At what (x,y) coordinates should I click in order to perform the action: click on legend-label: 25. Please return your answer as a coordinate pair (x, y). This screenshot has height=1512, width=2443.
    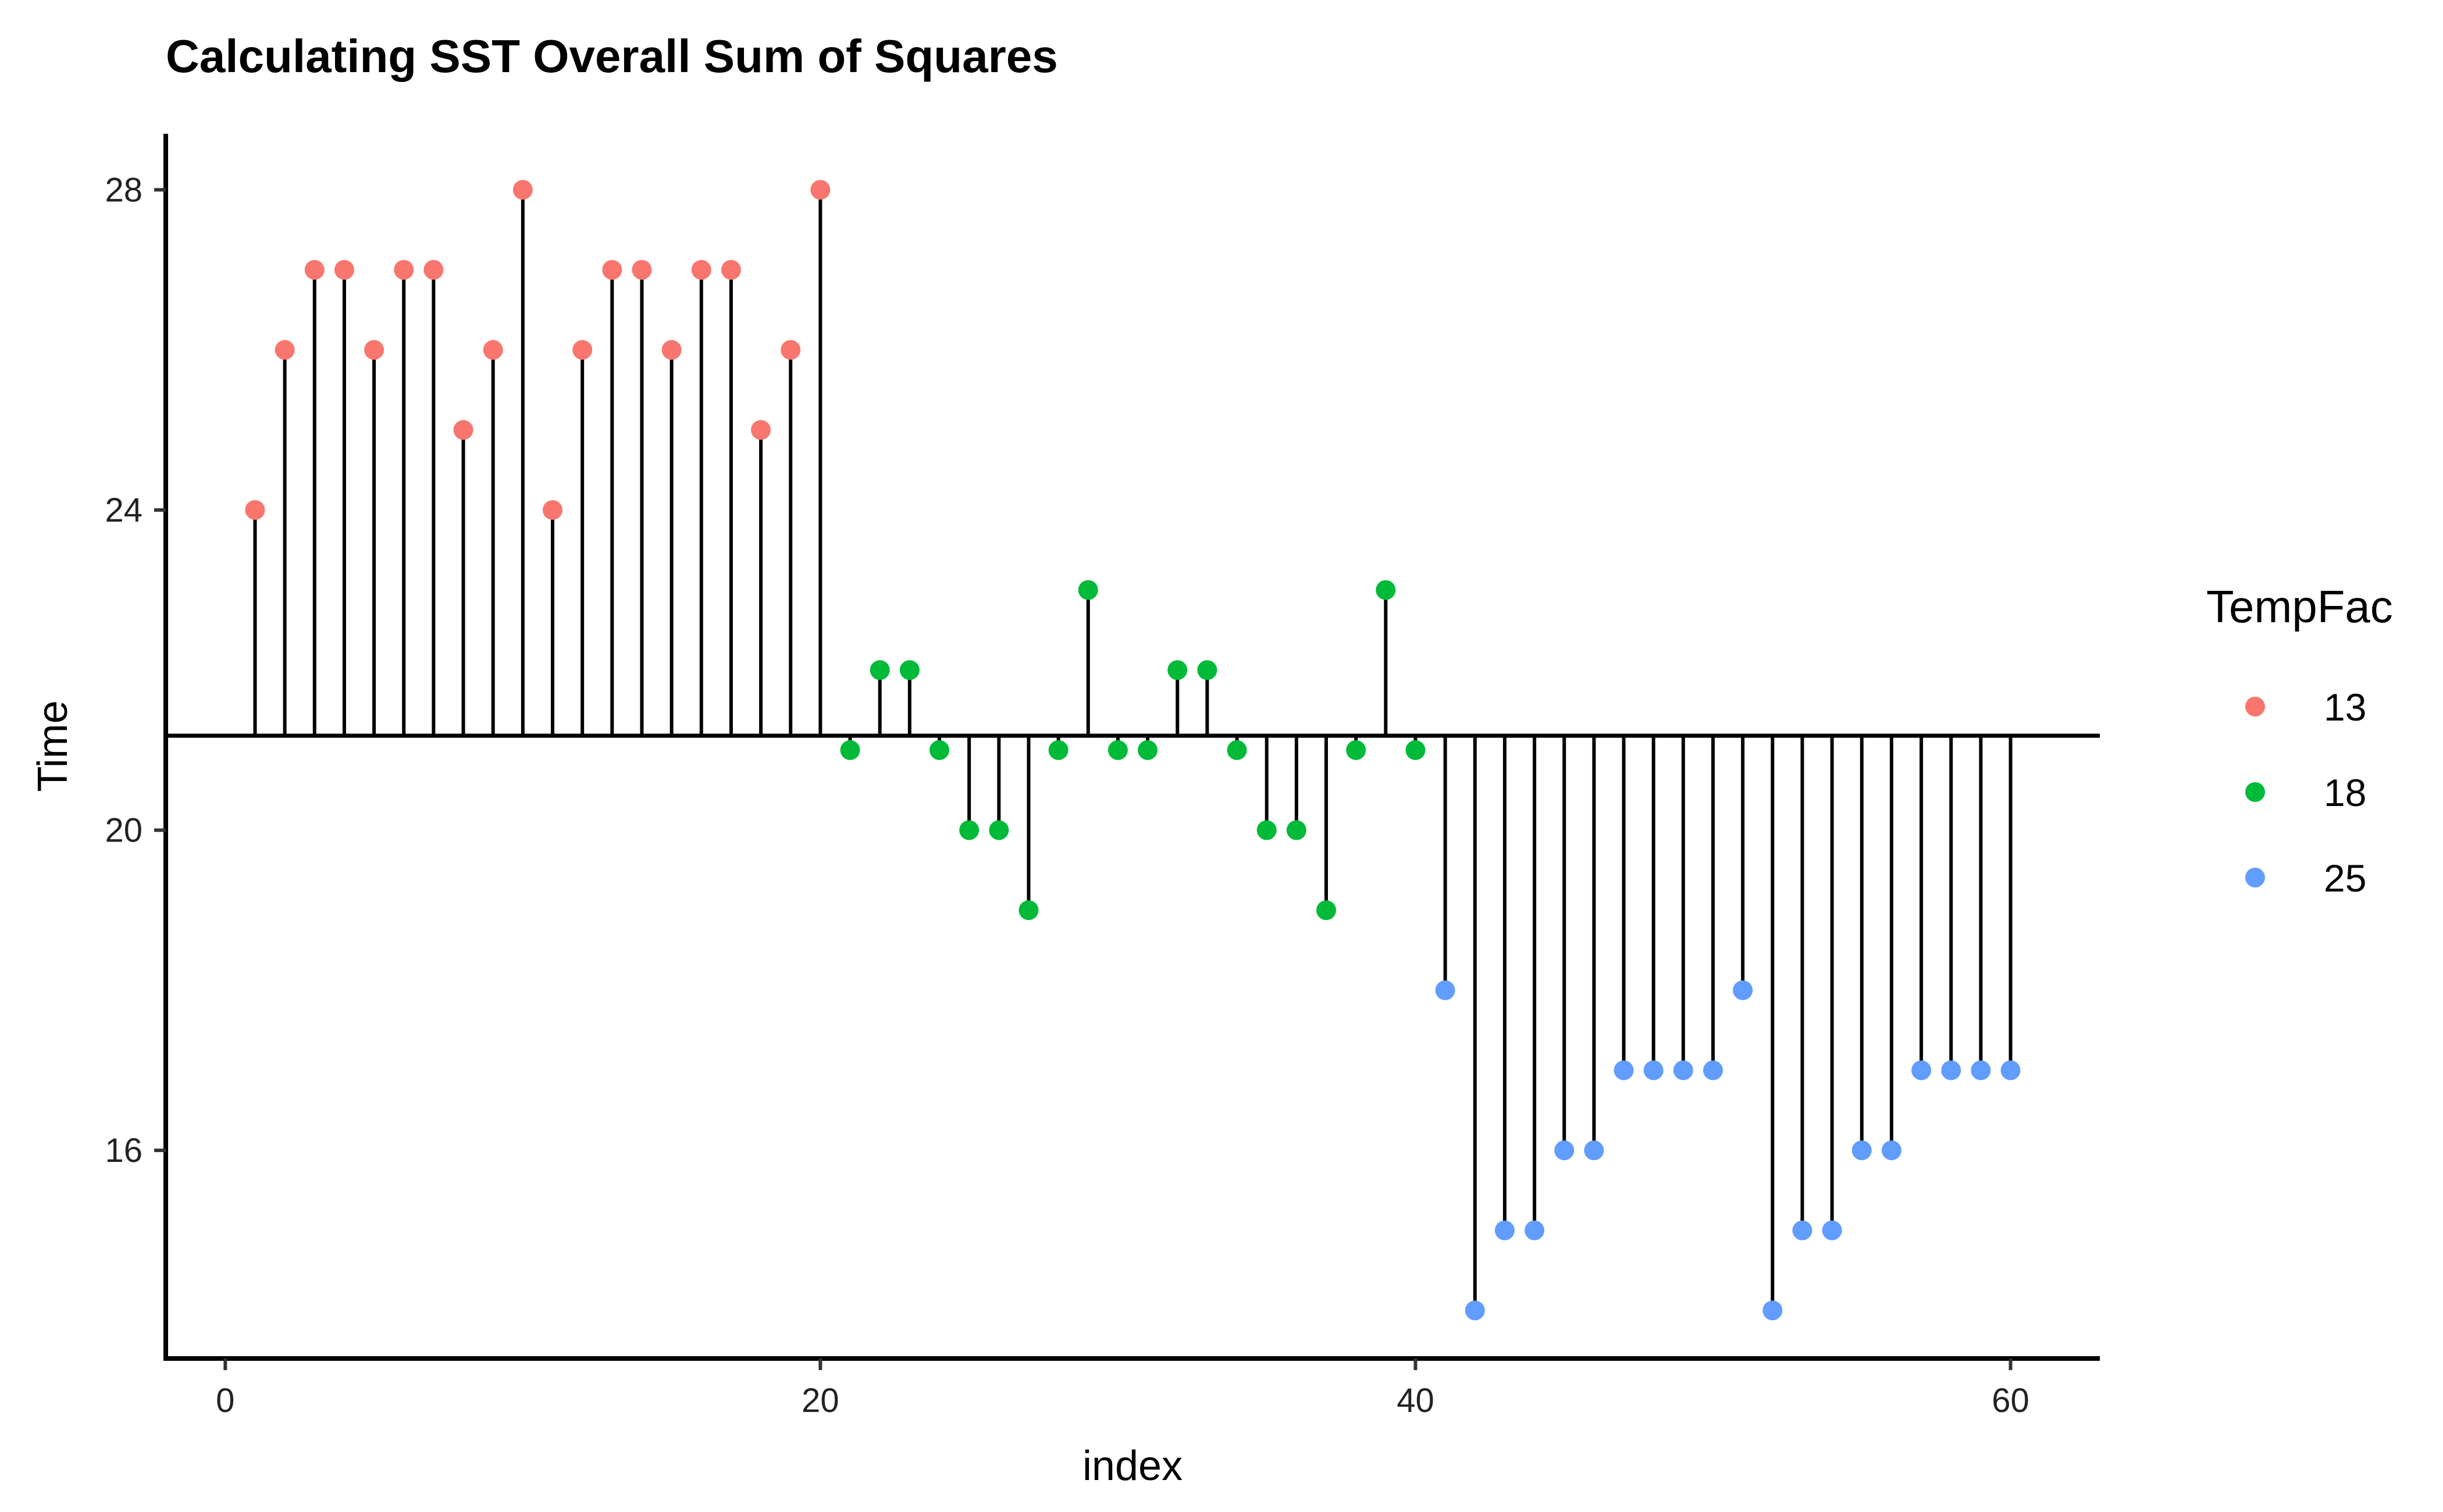
    Looking at the image, I should click on (2345, 878).